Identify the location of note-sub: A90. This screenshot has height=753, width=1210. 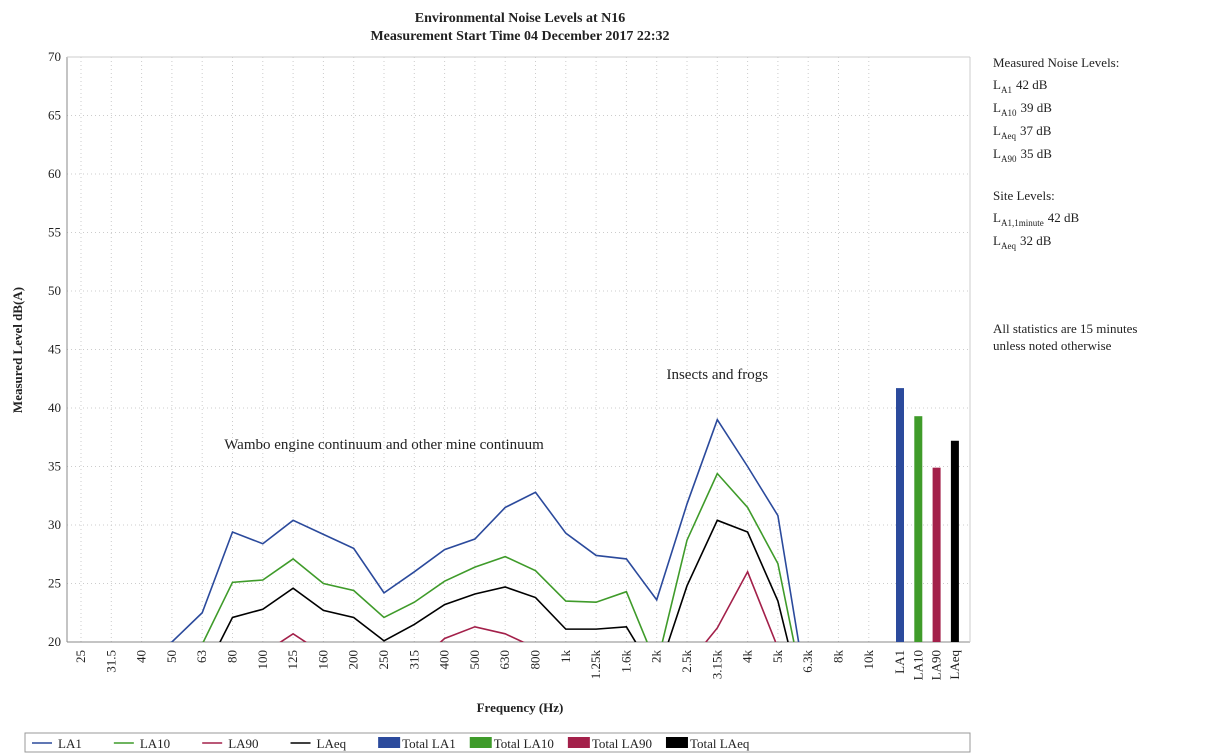
(1009, 159).